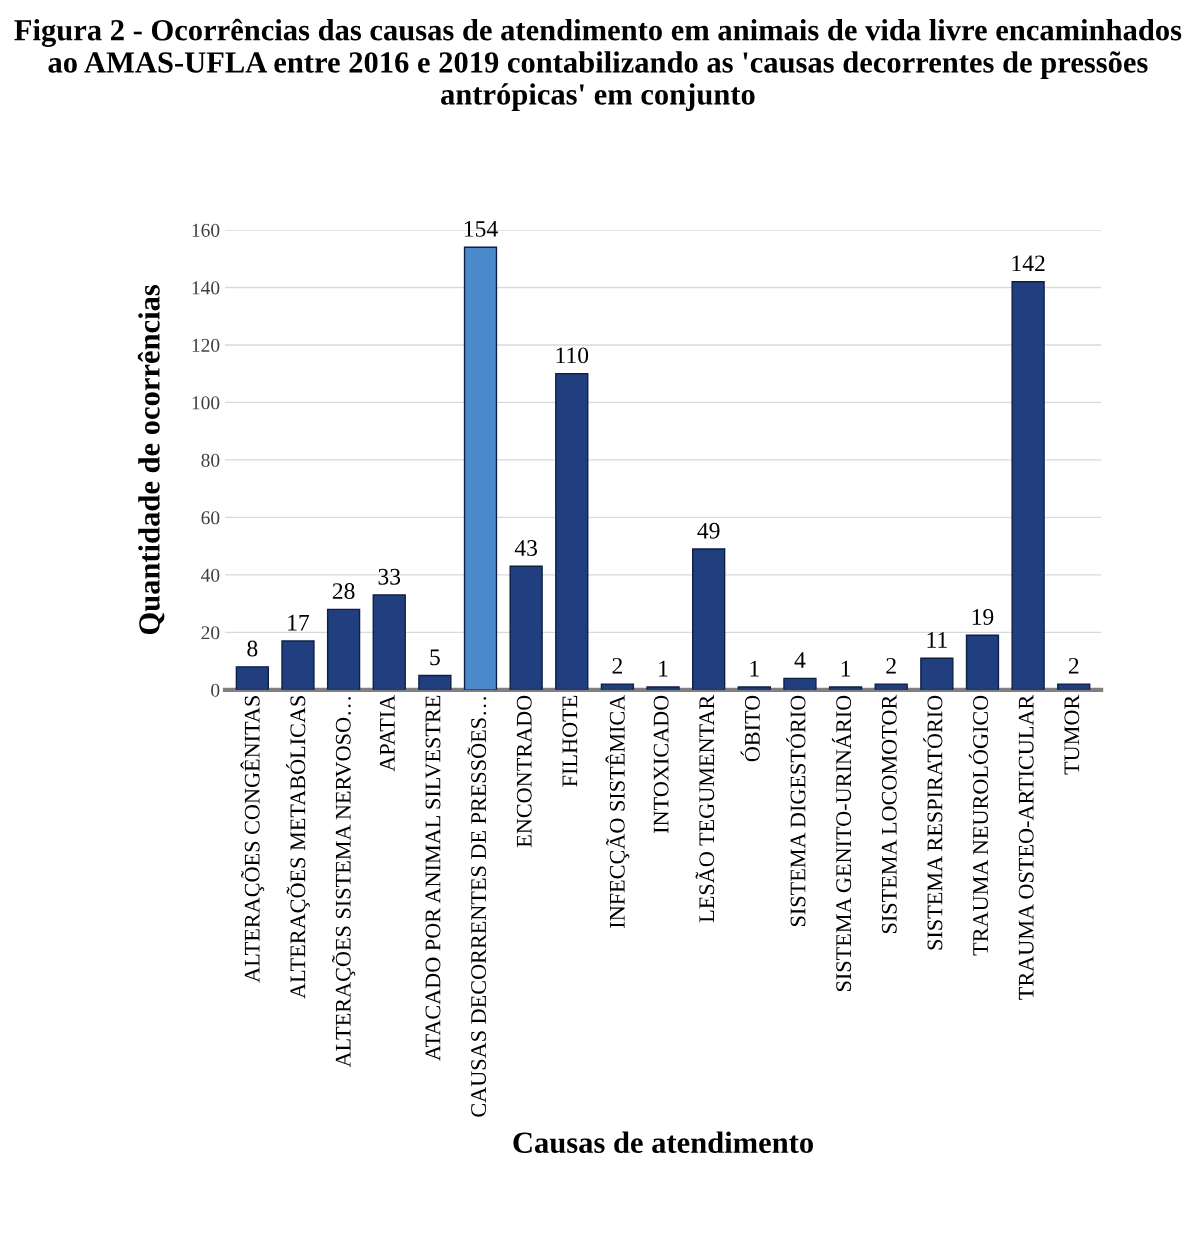  I want to click on y-tick-label: 60, so click(210, 518).